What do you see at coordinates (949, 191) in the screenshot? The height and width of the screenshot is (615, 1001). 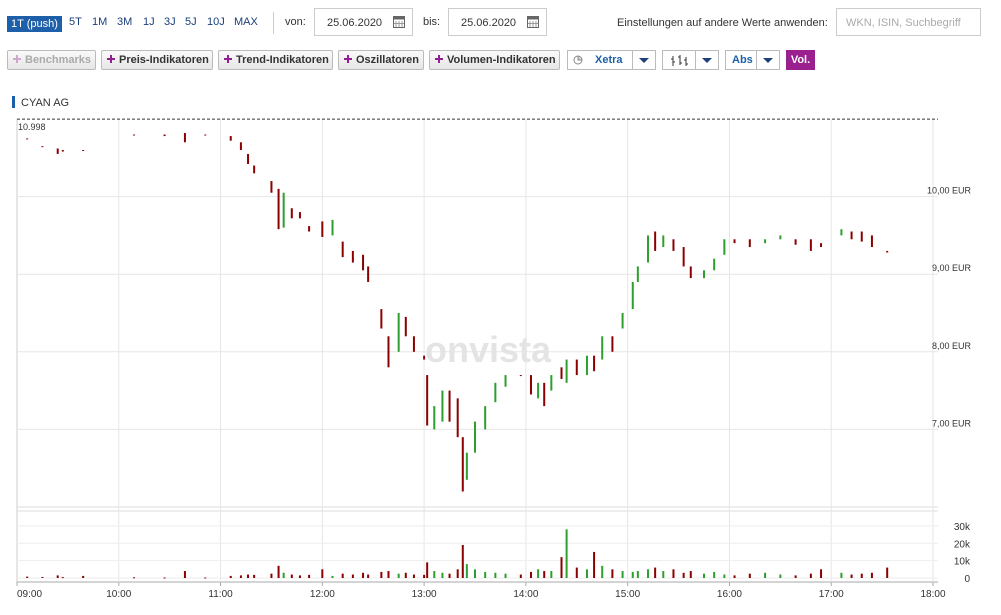 I see `y-tick-label: 10,00 EUR` at bounding box center [949, 191].